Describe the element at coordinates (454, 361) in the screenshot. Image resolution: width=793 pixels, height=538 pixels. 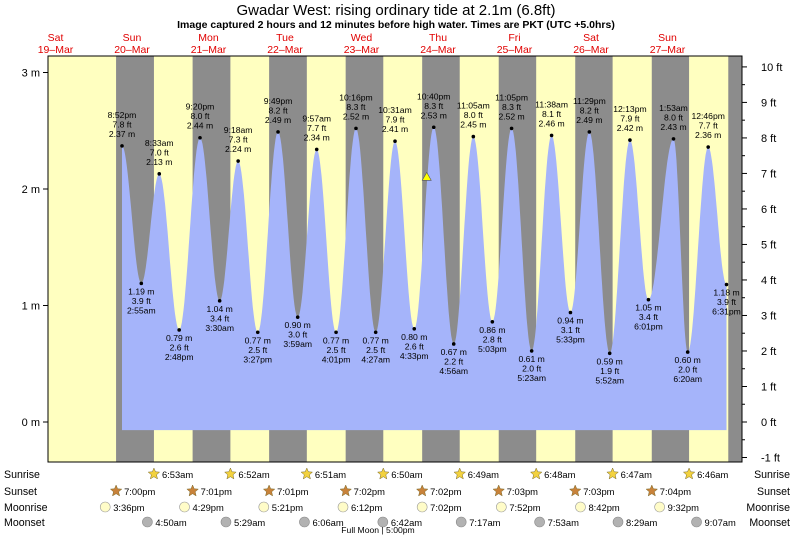
I see `low-ft: 2.2 ft` at that location.